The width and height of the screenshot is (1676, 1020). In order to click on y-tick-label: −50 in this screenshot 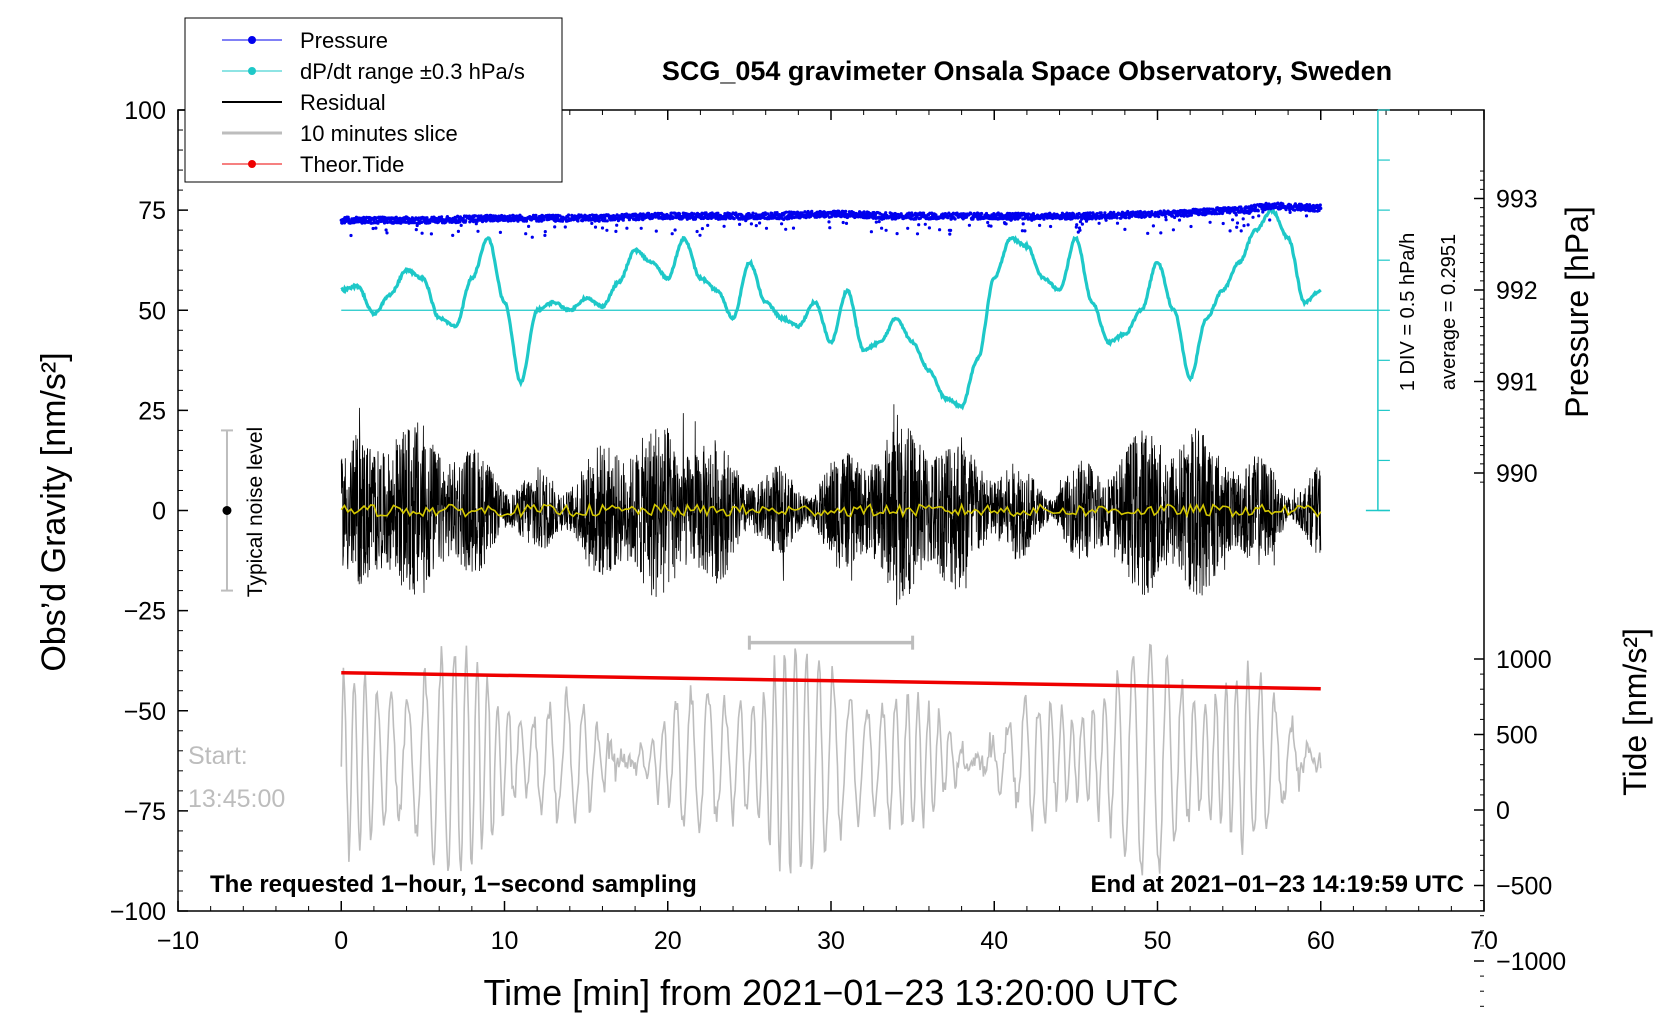, I will do `click(145, 712)`.